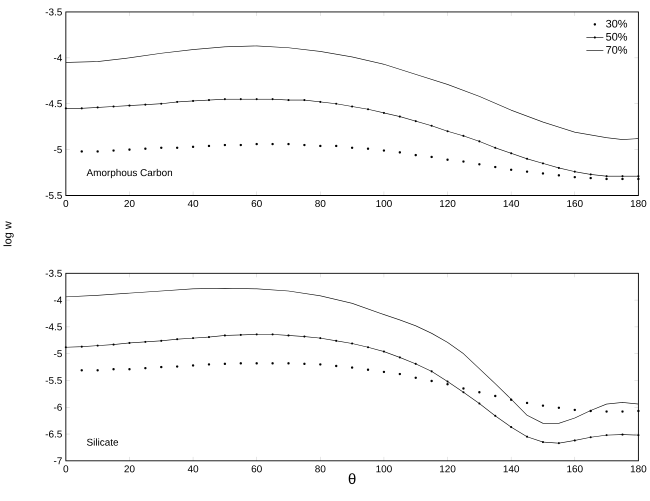 The height and width of the screenshot is (501, 650). Describe the element at coordinates (129, 173) in the screenshot. I see `annotation: Amorphous Carbon` at that location.